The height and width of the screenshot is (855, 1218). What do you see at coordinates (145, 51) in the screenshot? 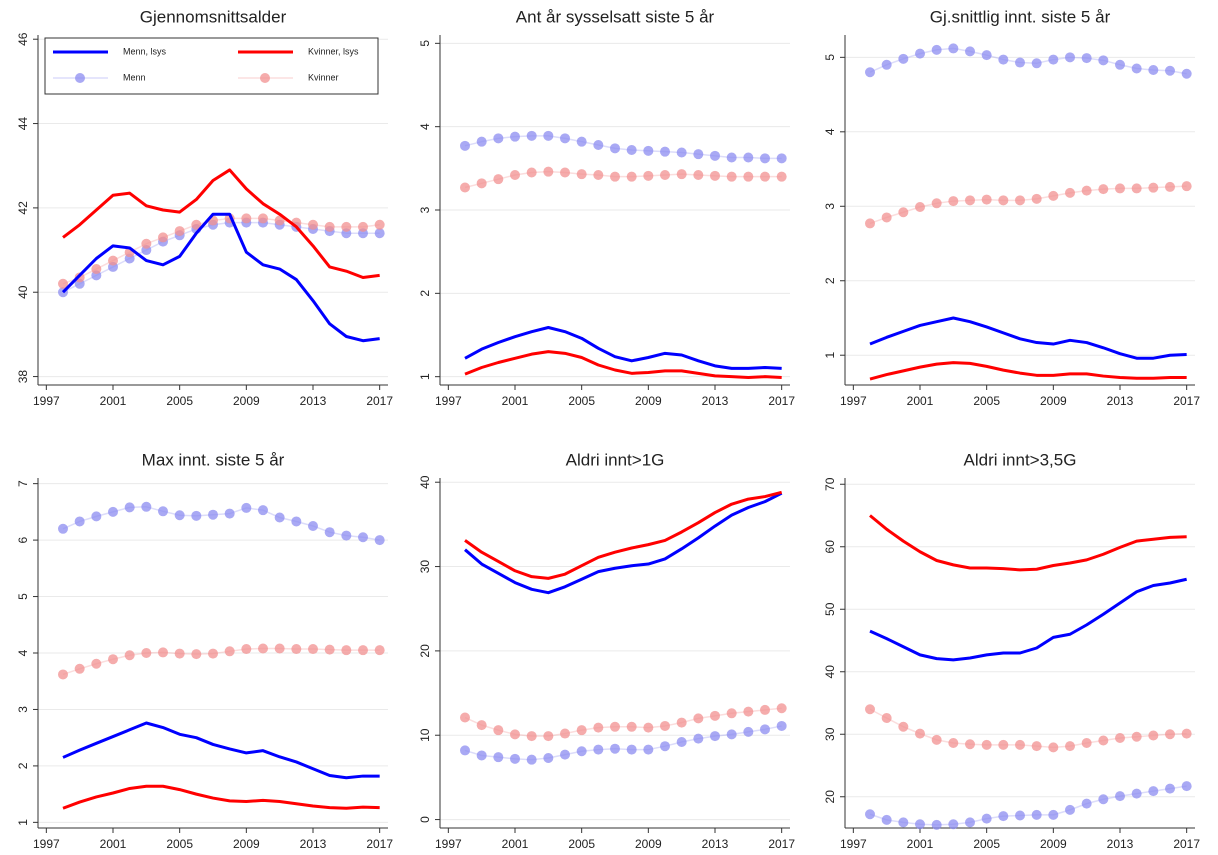
I see `legend-label: Menn, lsys` at bounding box center [145, 51].